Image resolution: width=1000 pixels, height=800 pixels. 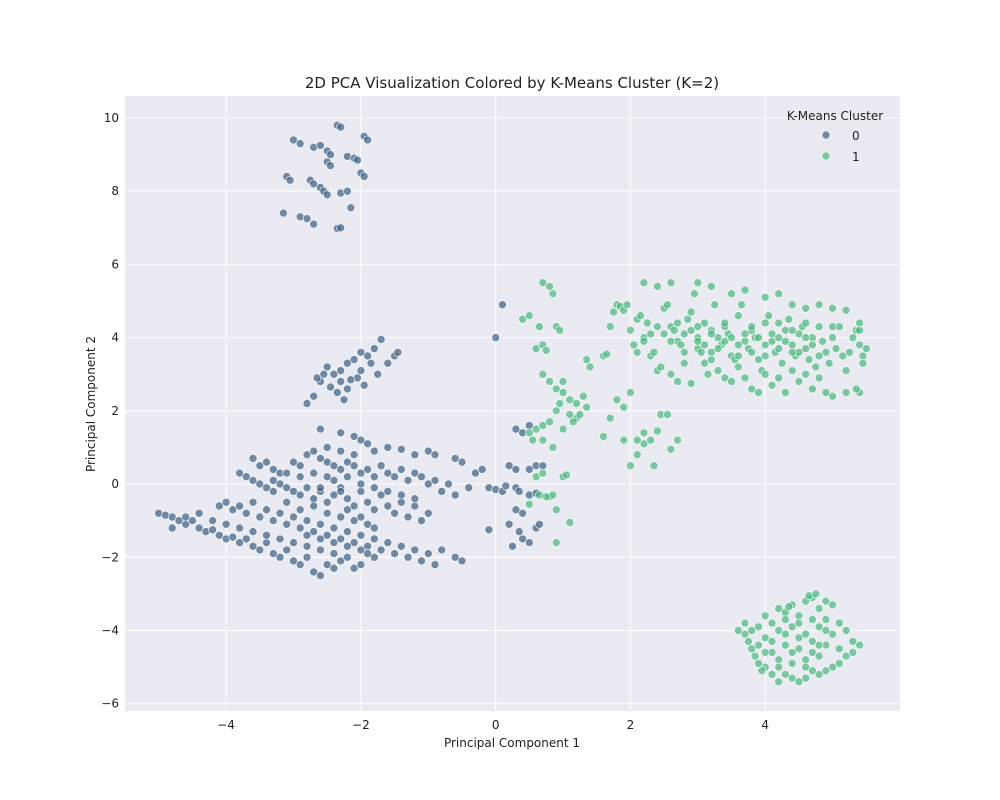 I want to click on x-tick-label: 0, so click(x=496, y=725).